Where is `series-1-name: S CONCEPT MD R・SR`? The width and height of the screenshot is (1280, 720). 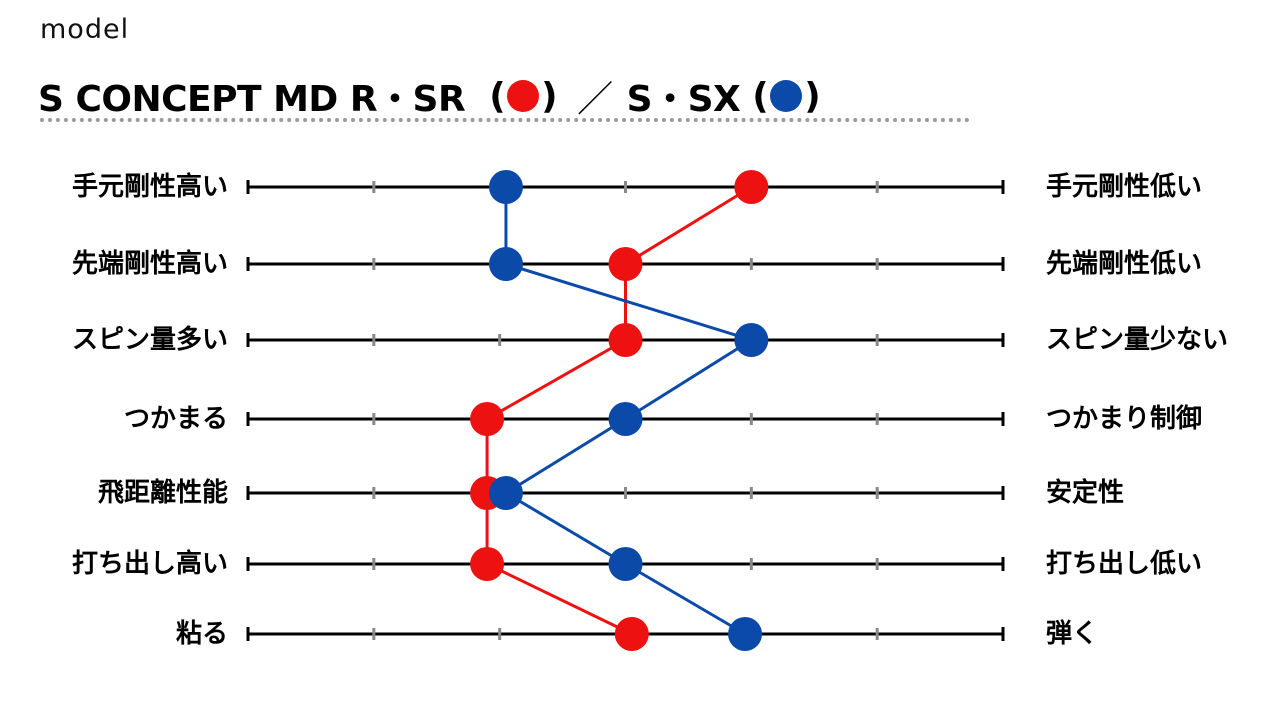
series-1-name: S CONCEPT MD R・SR is located at coordinates (252, 99).